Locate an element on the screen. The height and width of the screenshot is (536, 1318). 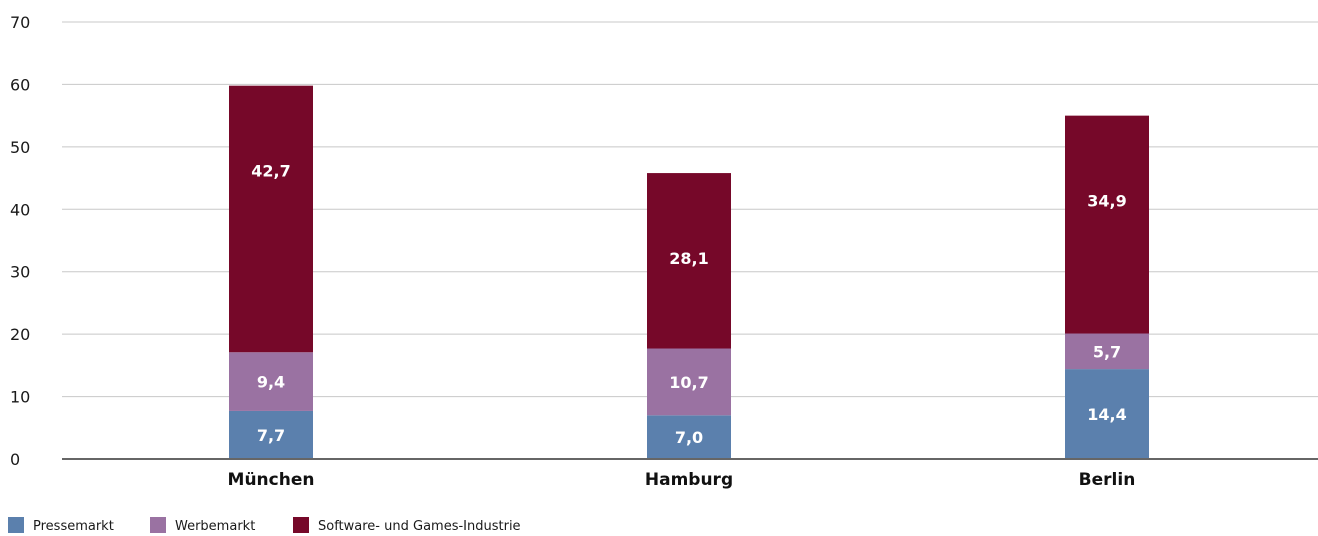
legend-label: Software- und Games-Industrie is located at coordinates (419, 526).